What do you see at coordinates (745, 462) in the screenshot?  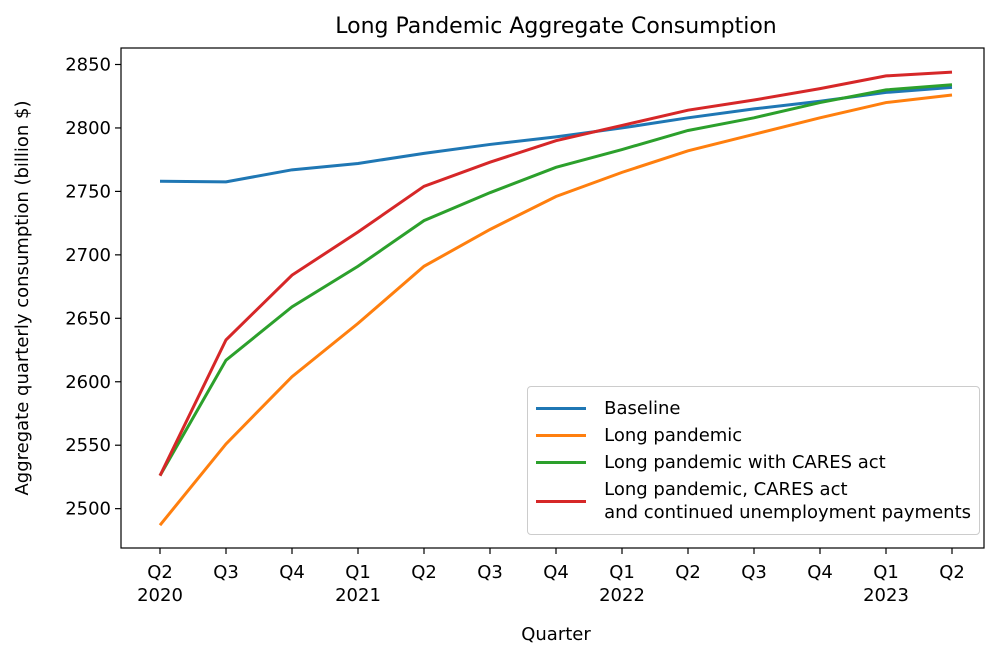 I see `legend-label: Long pandemic with CARES act` at bounding box center [745, 462].